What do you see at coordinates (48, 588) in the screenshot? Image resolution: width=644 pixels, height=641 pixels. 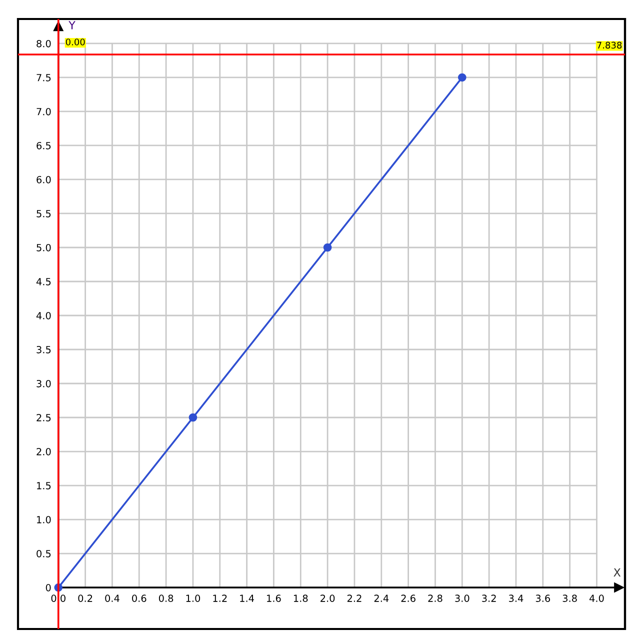 I see `y-tick-label: 0` at bounding box center [48, 588].